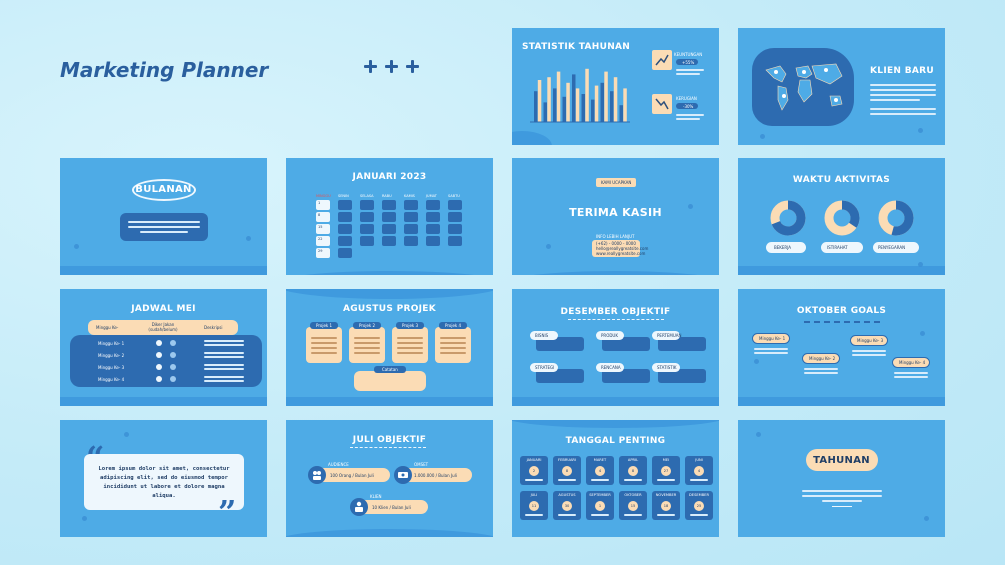 The width and height of the screenshot is (1005, 565). Describe the element at coordinates (323, 205) in the screenshot. I see `calendar-cell: 1` at that location.